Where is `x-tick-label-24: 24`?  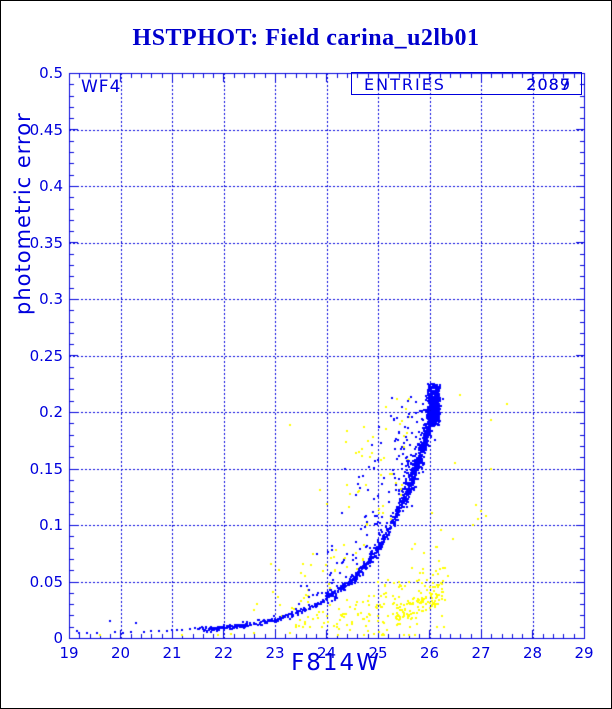
x-tick-label-24: 24 is located at coordinates (326, 653).